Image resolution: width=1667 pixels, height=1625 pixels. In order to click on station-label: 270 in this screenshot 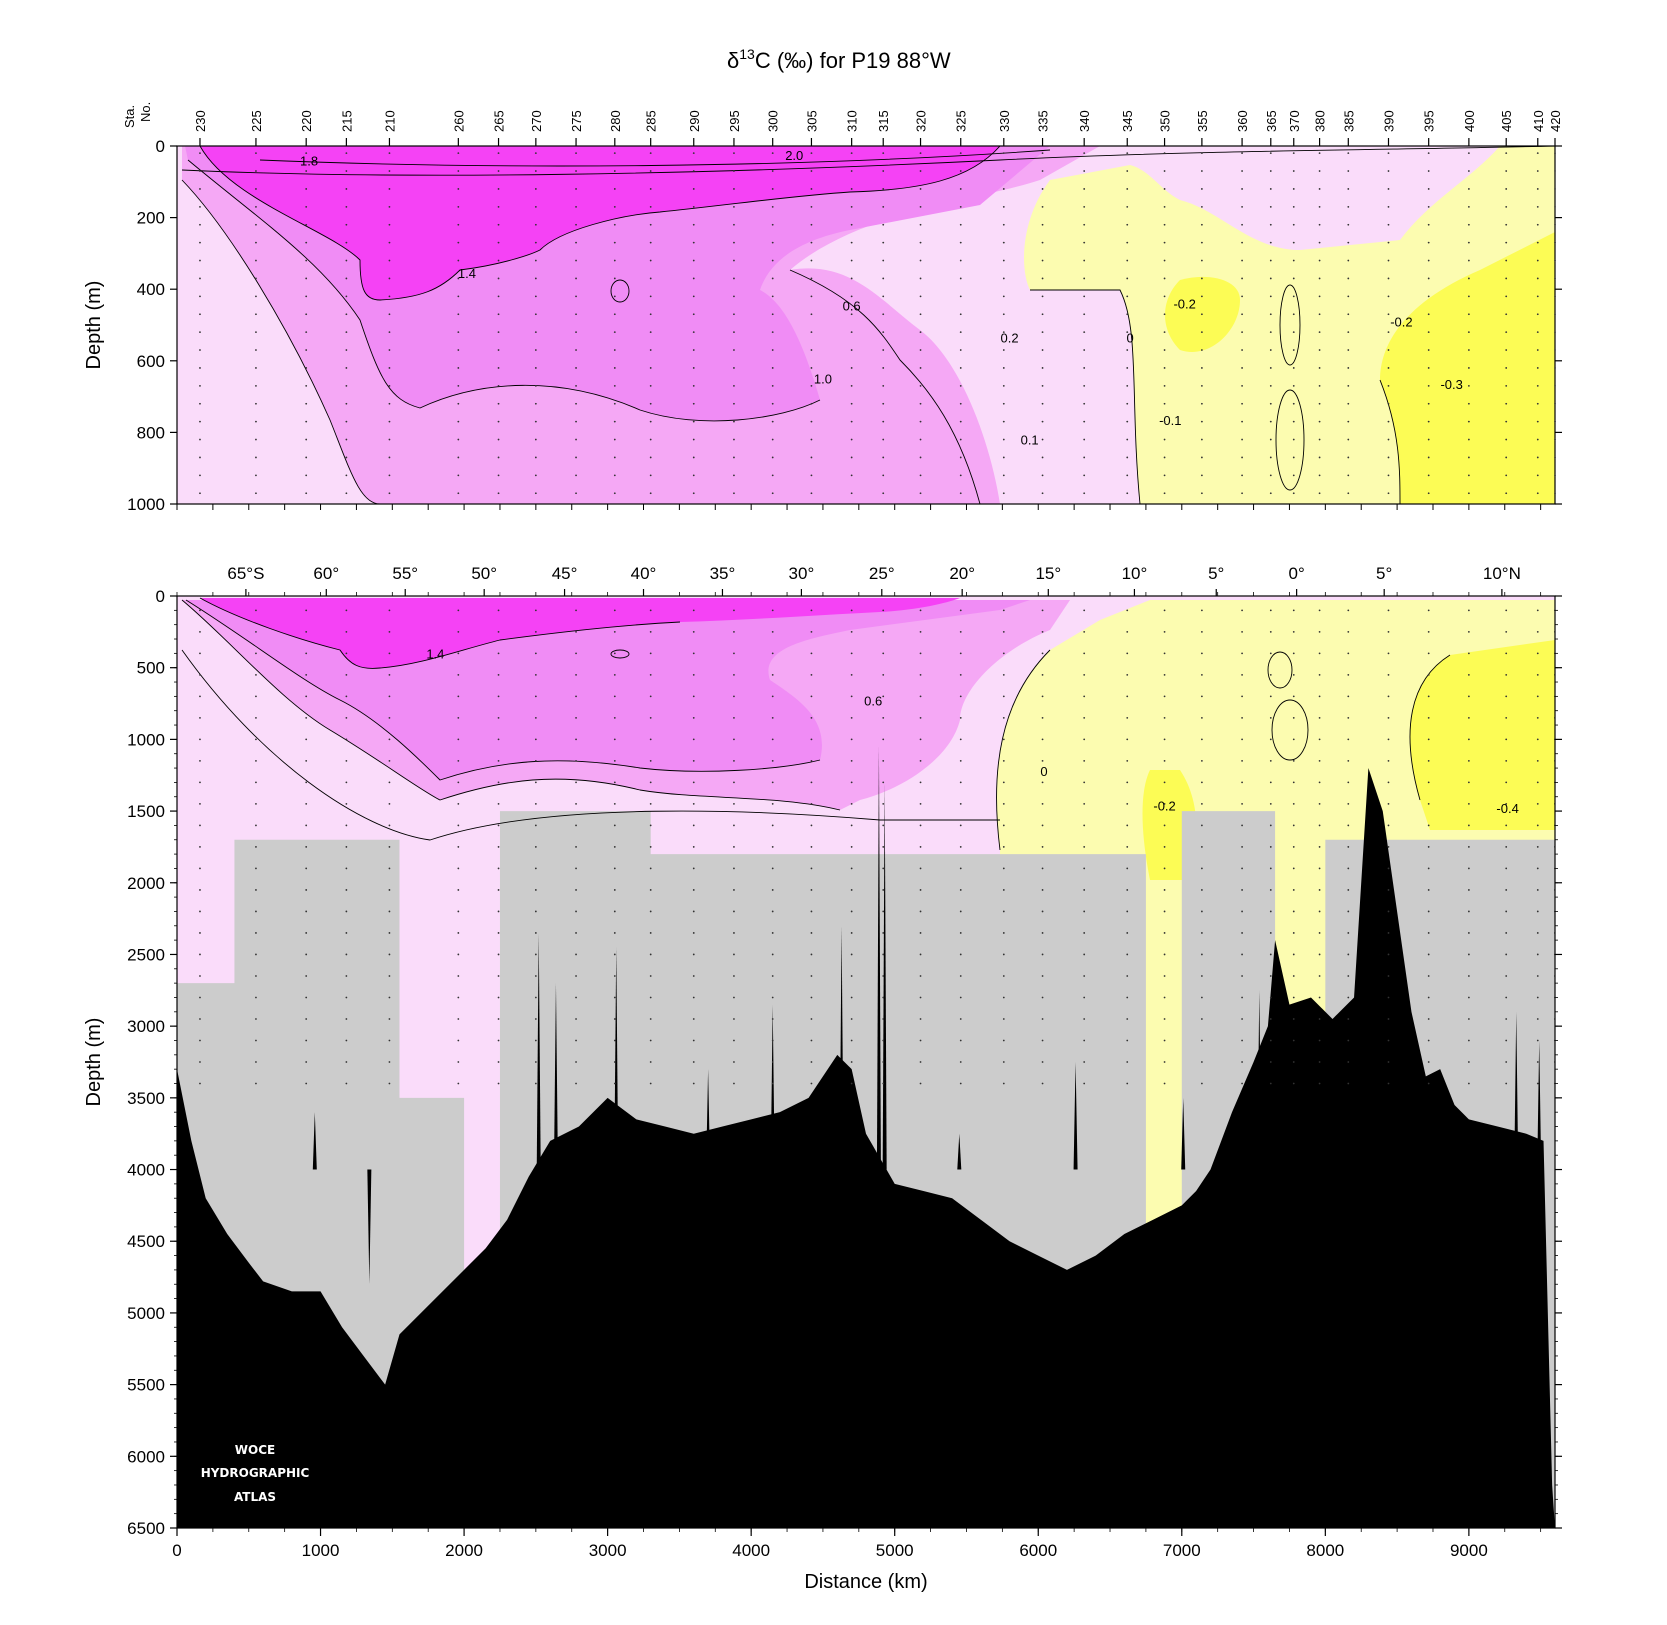, I will do `click(536, 121)`.